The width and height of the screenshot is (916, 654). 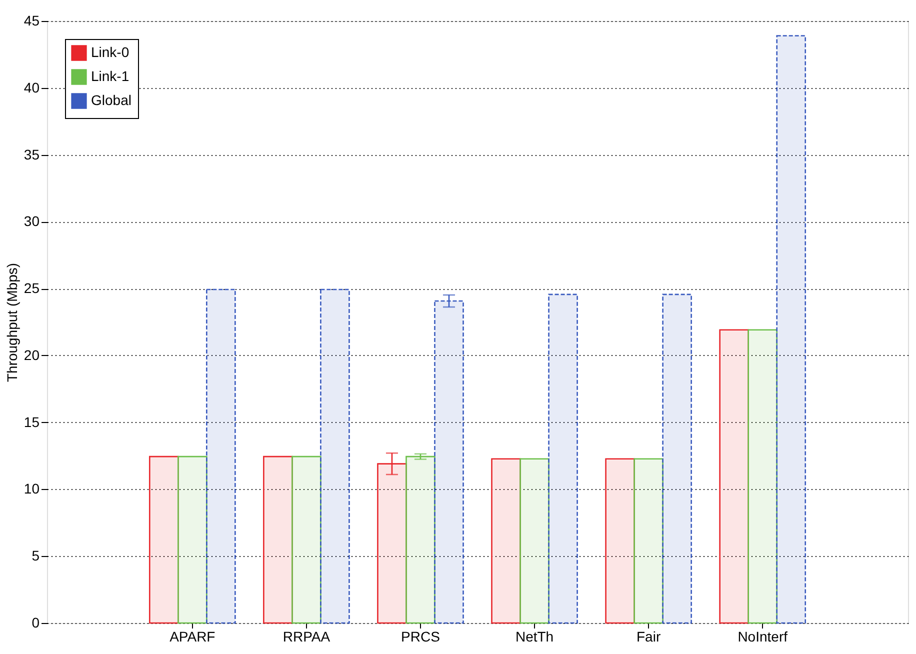 What do you see at coordinates (32, 20) in the screenshot?
I see `y-tick-label: 45` at bounding box center [32, 20].